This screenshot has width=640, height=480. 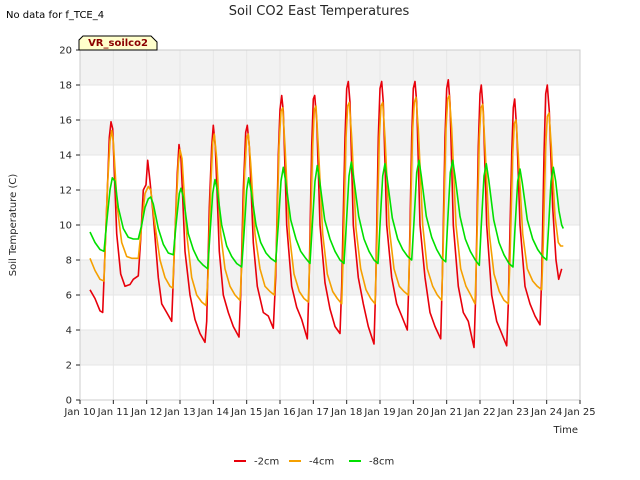 I want to click on x-tick-label: Jan 12, so click(x=146, y=412).